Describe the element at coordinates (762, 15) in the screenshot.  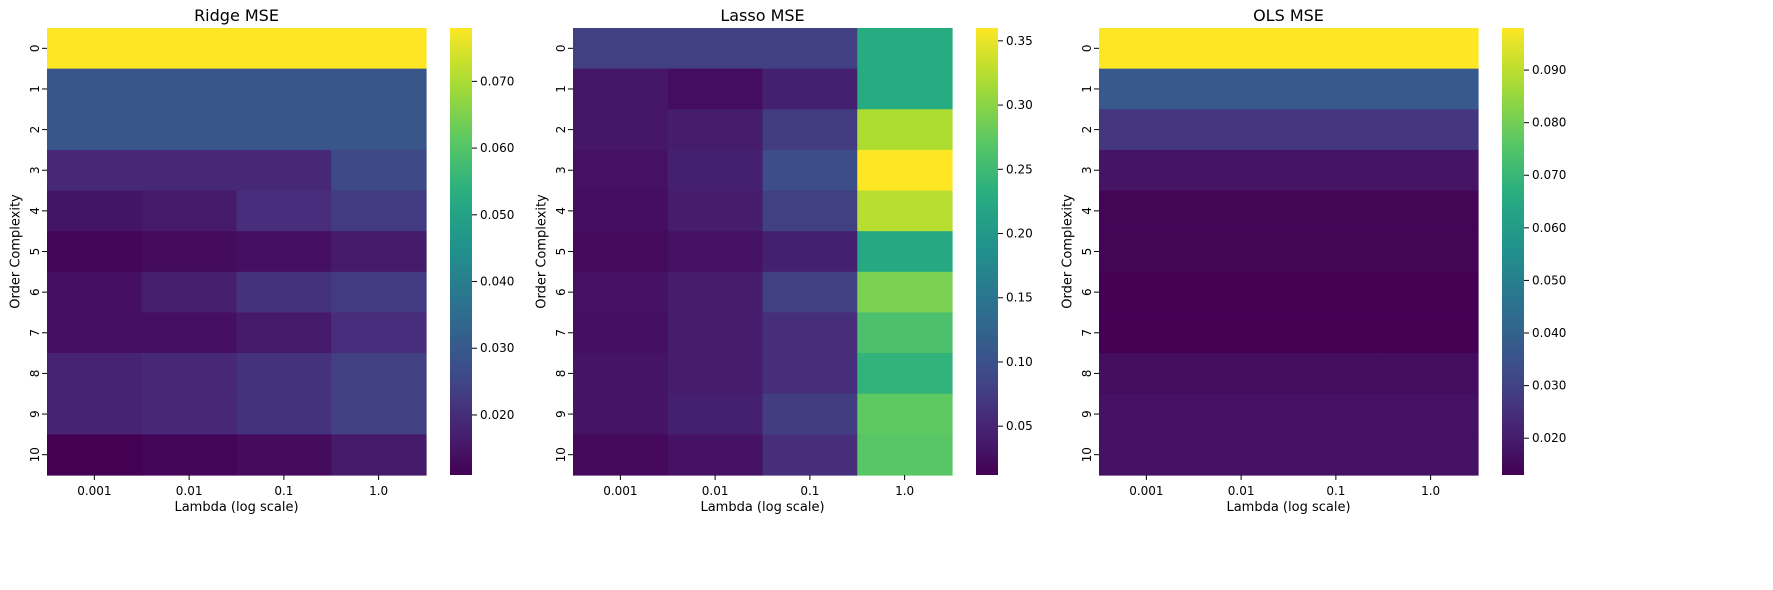
I see `chart-title: Lasso MSE` at that location.